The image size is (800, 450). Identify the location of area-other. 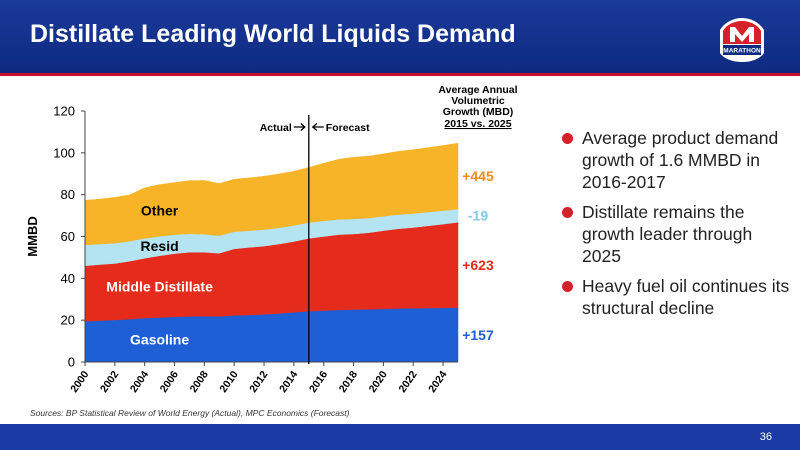
(271, 194).